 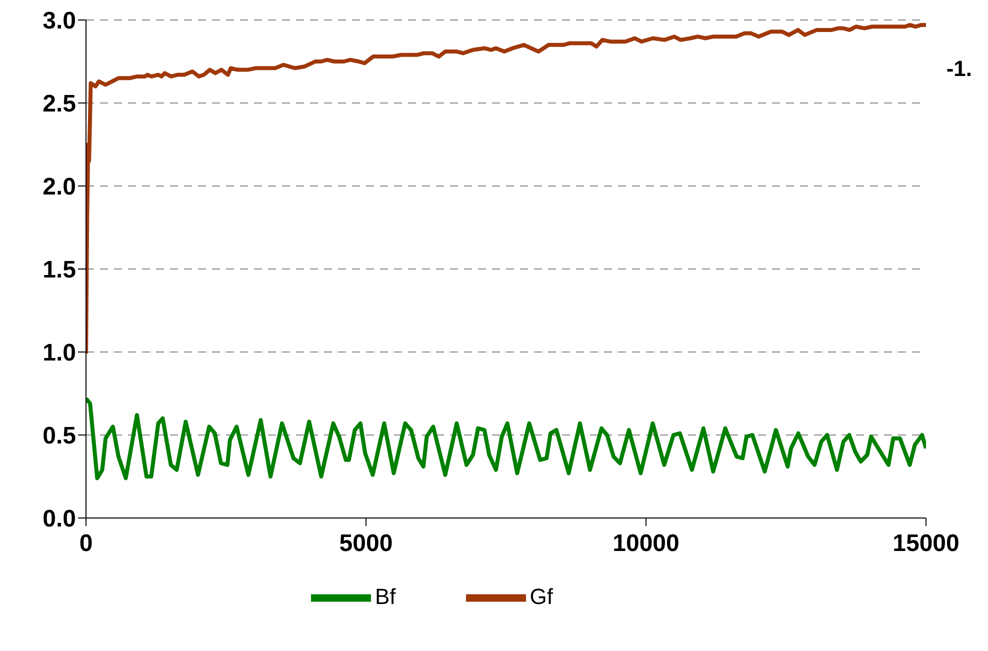 I want to click on x-tick-label: 0, so click(x=86, y=544).